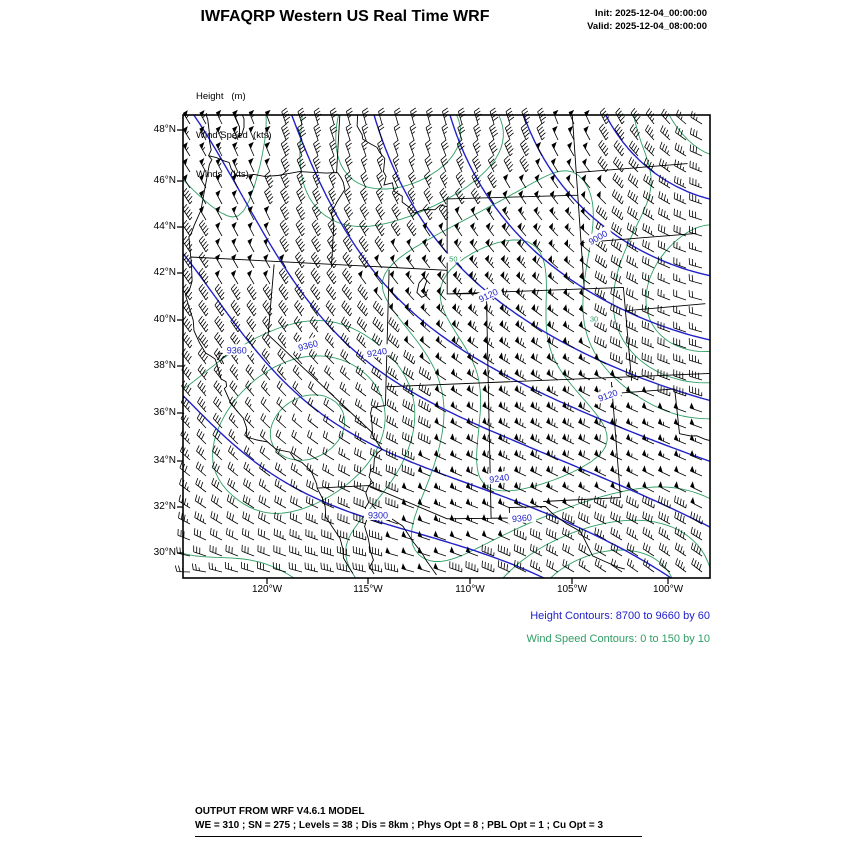 The height and width of the screenshot is (850, 850). Describe the element at coordinates (280, 811) in the screenshot. I see `footer-model-line: OUTPUT FROM WRF V4.6.1 MODEL` at that location.